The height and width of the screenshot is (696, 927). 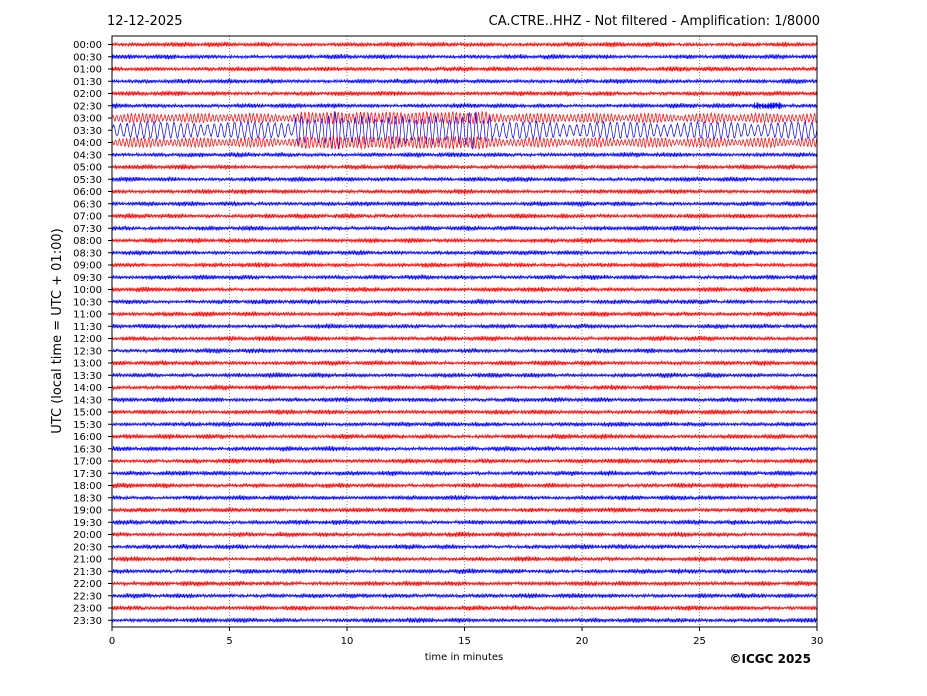 What do you see at coordinates (464, 641) in the screenshot?
I see `x-tick-label-15: 15` at bounding box center [464, 641].